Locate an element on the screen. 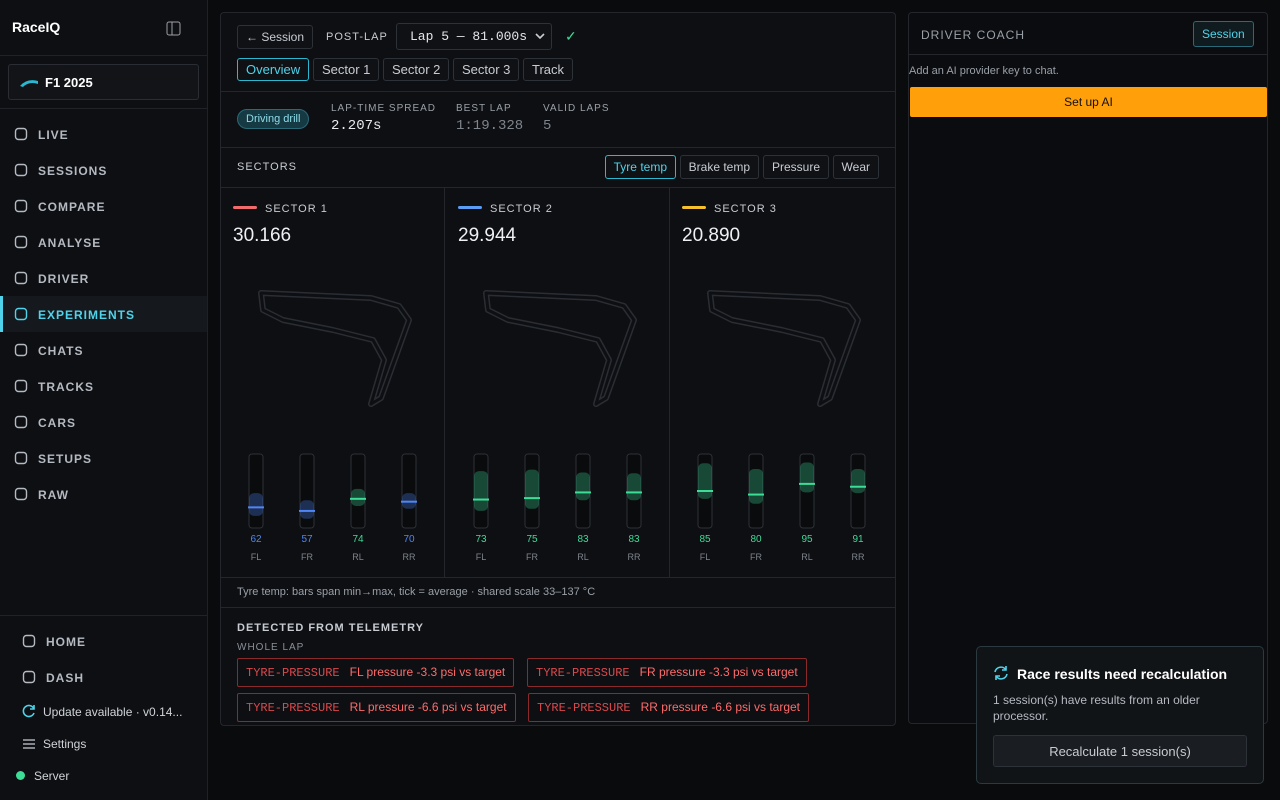 This screenshot has width=1280, height=800. lap-value: Lap 5 — 81.000s is located at coordinates (469, 36).